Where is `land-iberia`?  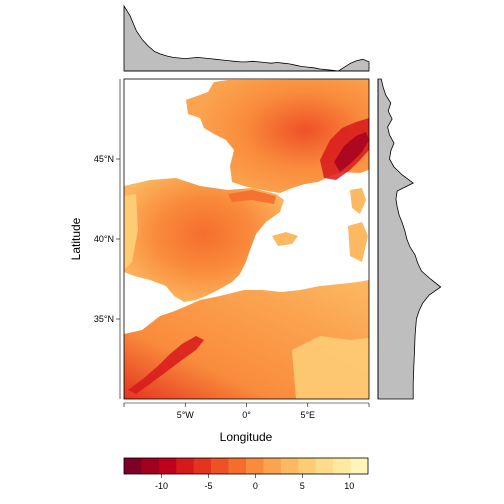
land-iberia is located at coordinates (204, 240).